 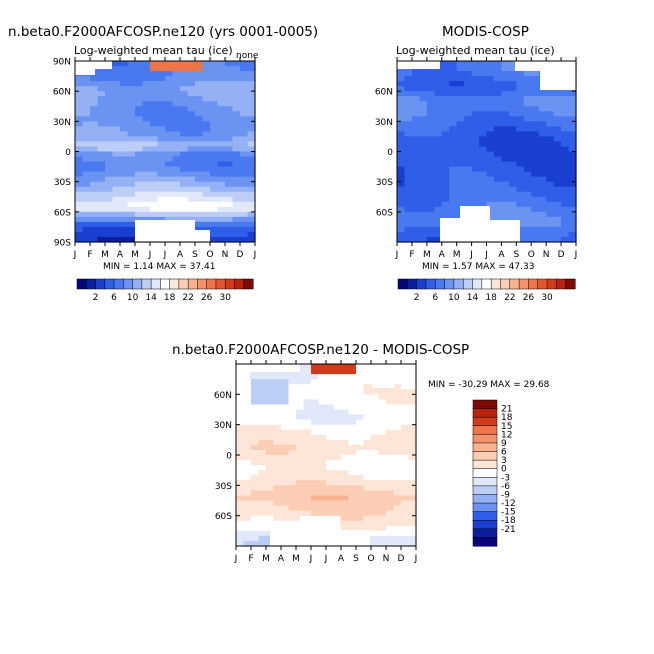 I want to click on model-heatmap, so click(x=165, y=152).